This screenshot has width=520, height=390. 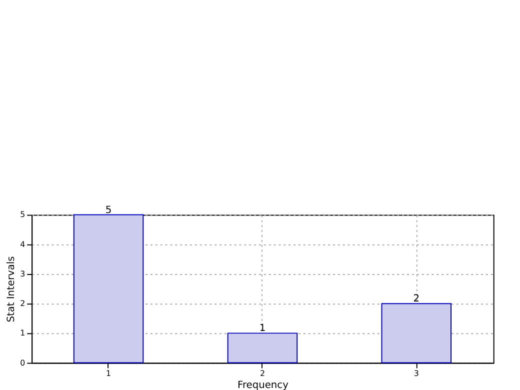 I want to click on y-tick-label: 5, so click(x=23, y=215).